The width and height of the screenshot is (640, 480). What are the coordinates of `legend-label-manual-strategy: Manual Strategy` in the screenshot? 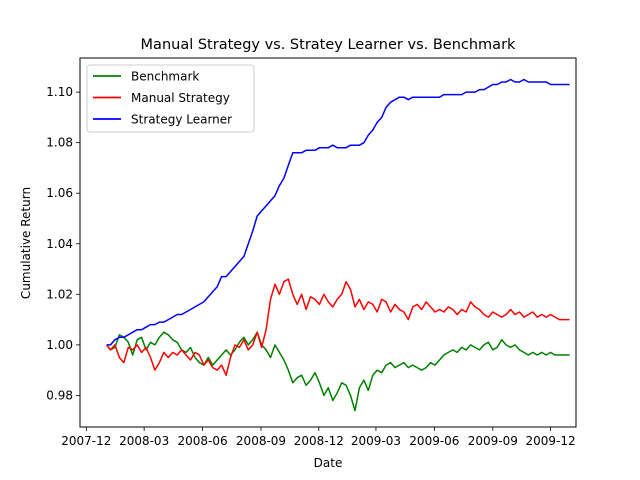 It's located at (180, 98).